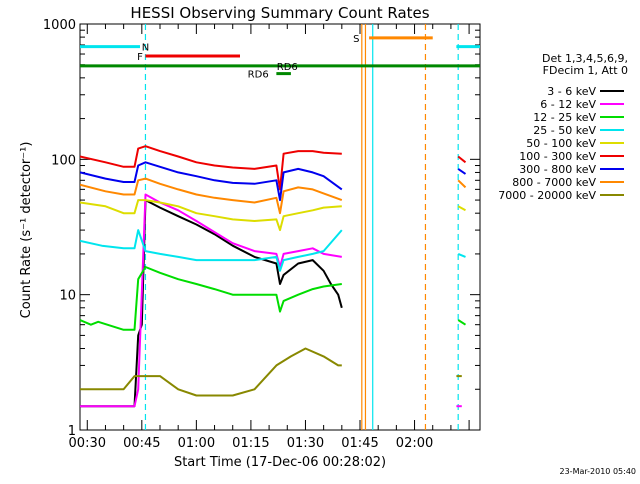 This screenshot has width=640, height=484. What do you see at coordinates (59, 25) in the screenshot?
I see `y-tick-label: 1000` at bounding box center [59, 25].